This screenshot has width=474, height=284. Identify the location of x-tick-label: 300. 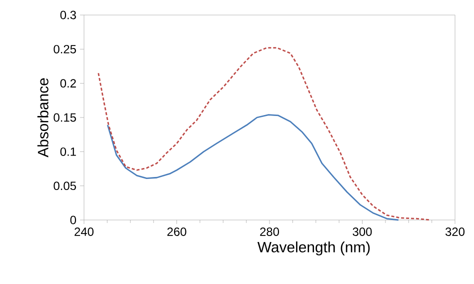
(362, 232).